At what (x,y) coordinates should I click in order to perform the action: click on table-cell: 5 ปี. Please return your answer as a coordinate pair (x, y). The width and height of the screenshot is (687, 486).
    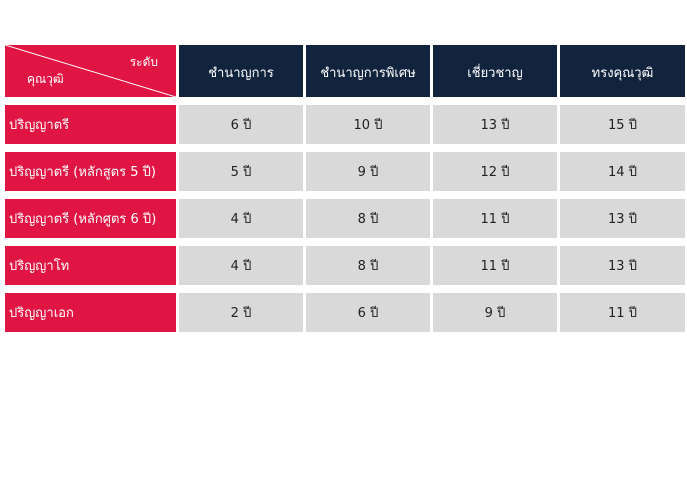
    Looking at the image, I should click on (241, 171).